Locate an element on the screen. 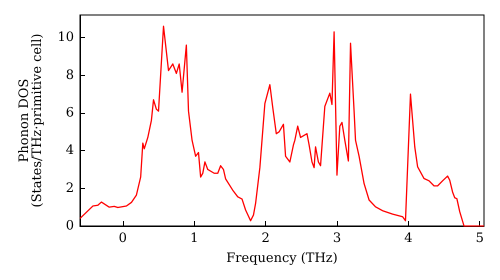 This screenshot has width=500, height=280. x-tick-label: 1 is located at coordinates (194, 238).